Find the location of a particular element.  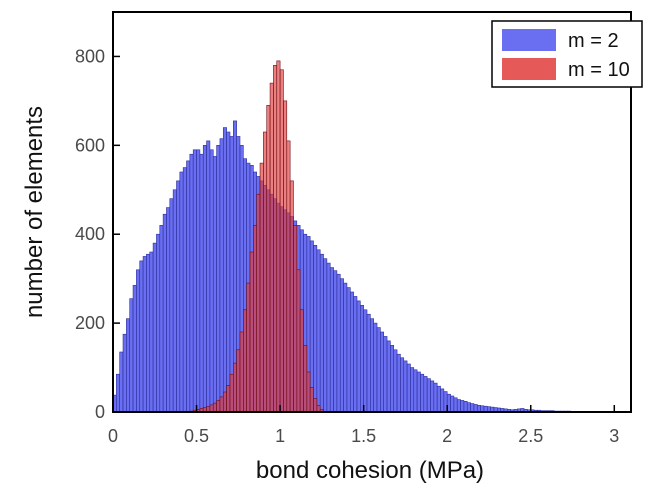

legend-label-m2: m = 2 is located at coordinates (593, 41).